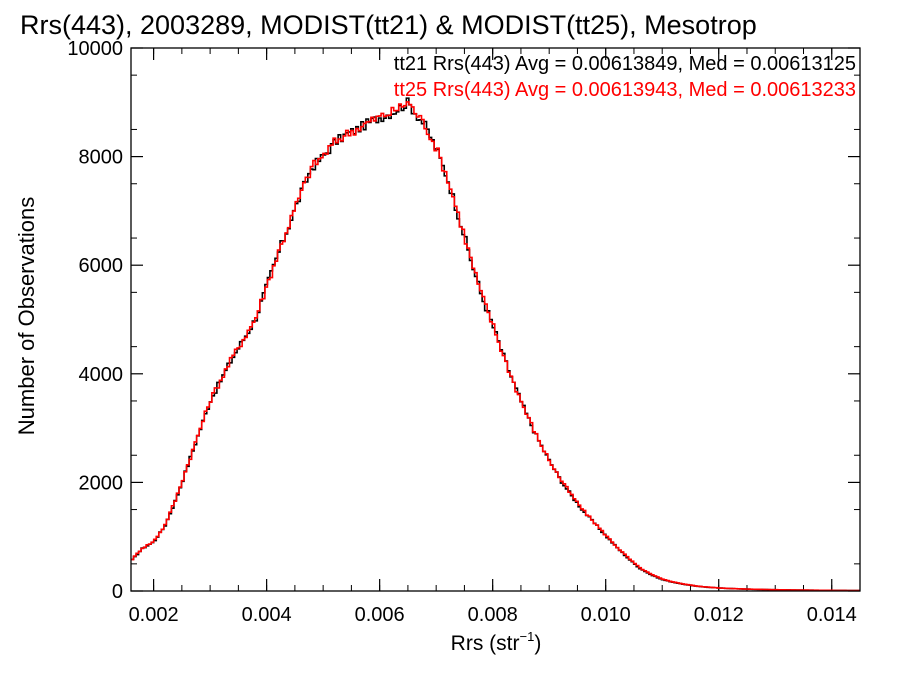  What do you see at coordinates (95, 49) in the screenshot?
I see `y-tick-label: 10000` at bounding box center [95, 49].